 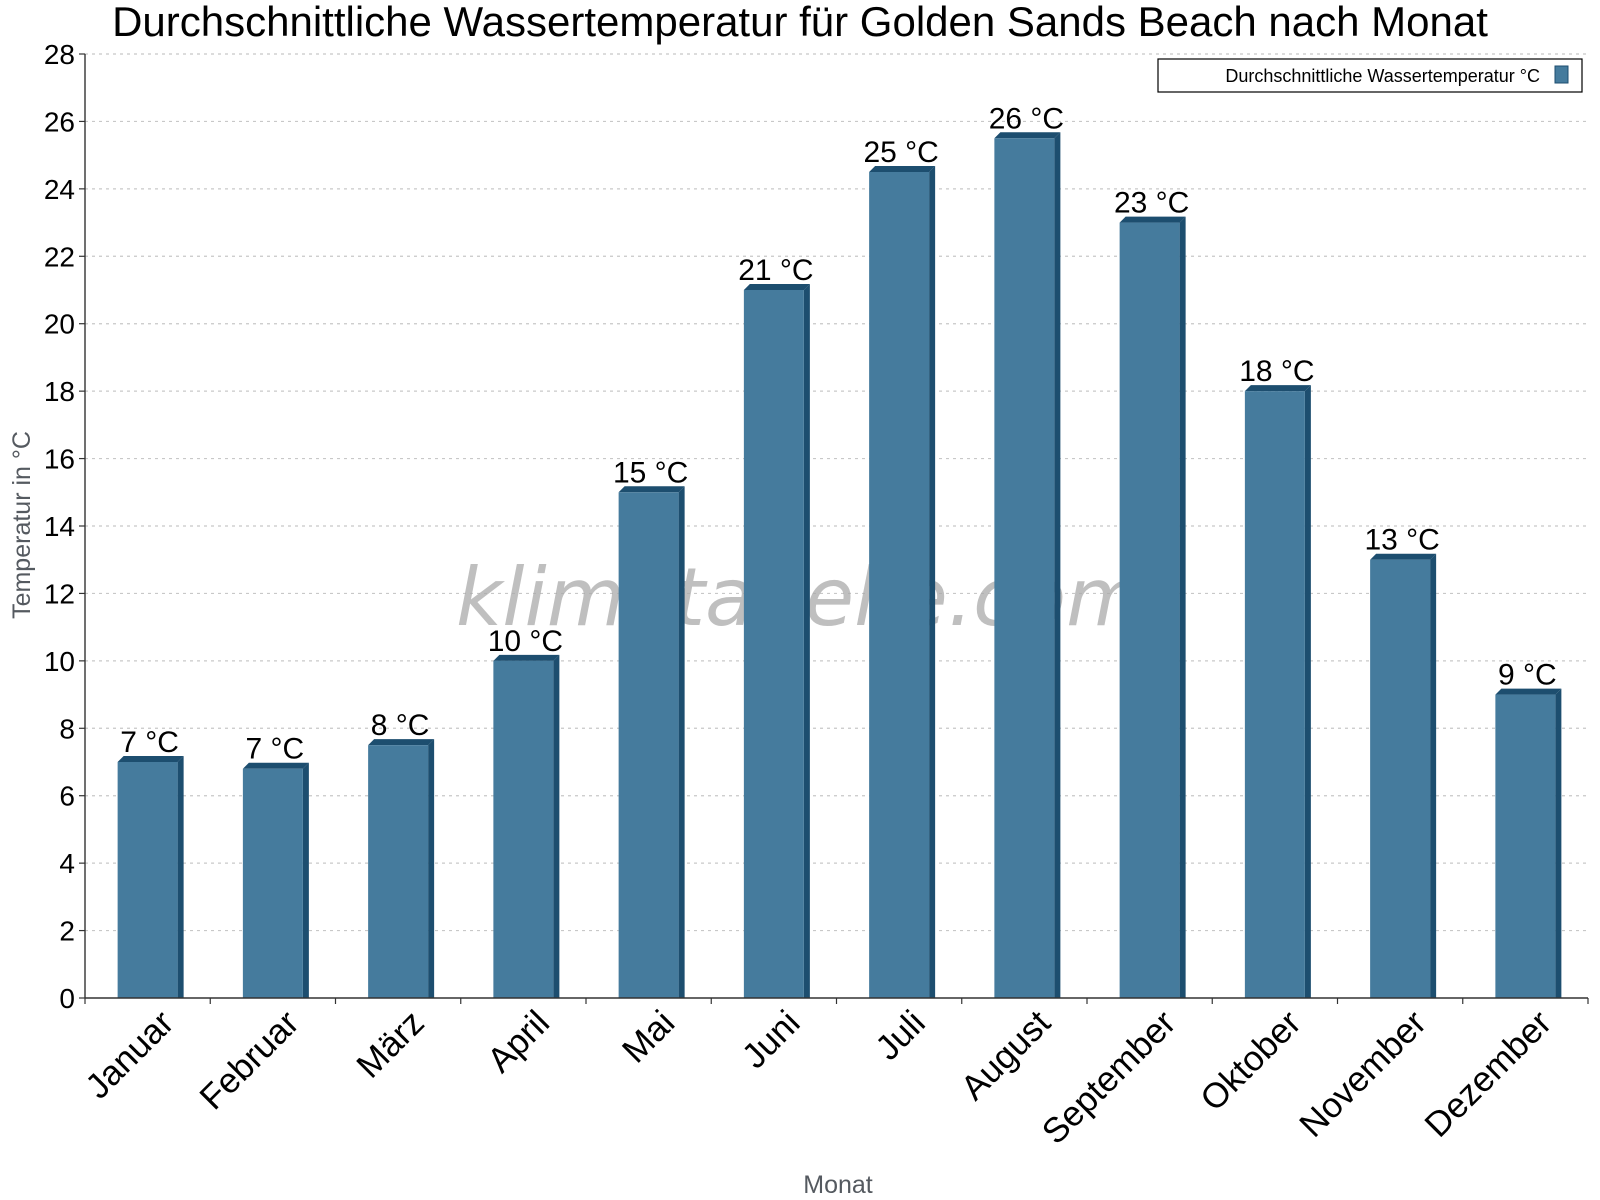 I want to click on y-axis-label: Temperatur in °C, so click(x=22, y=525).